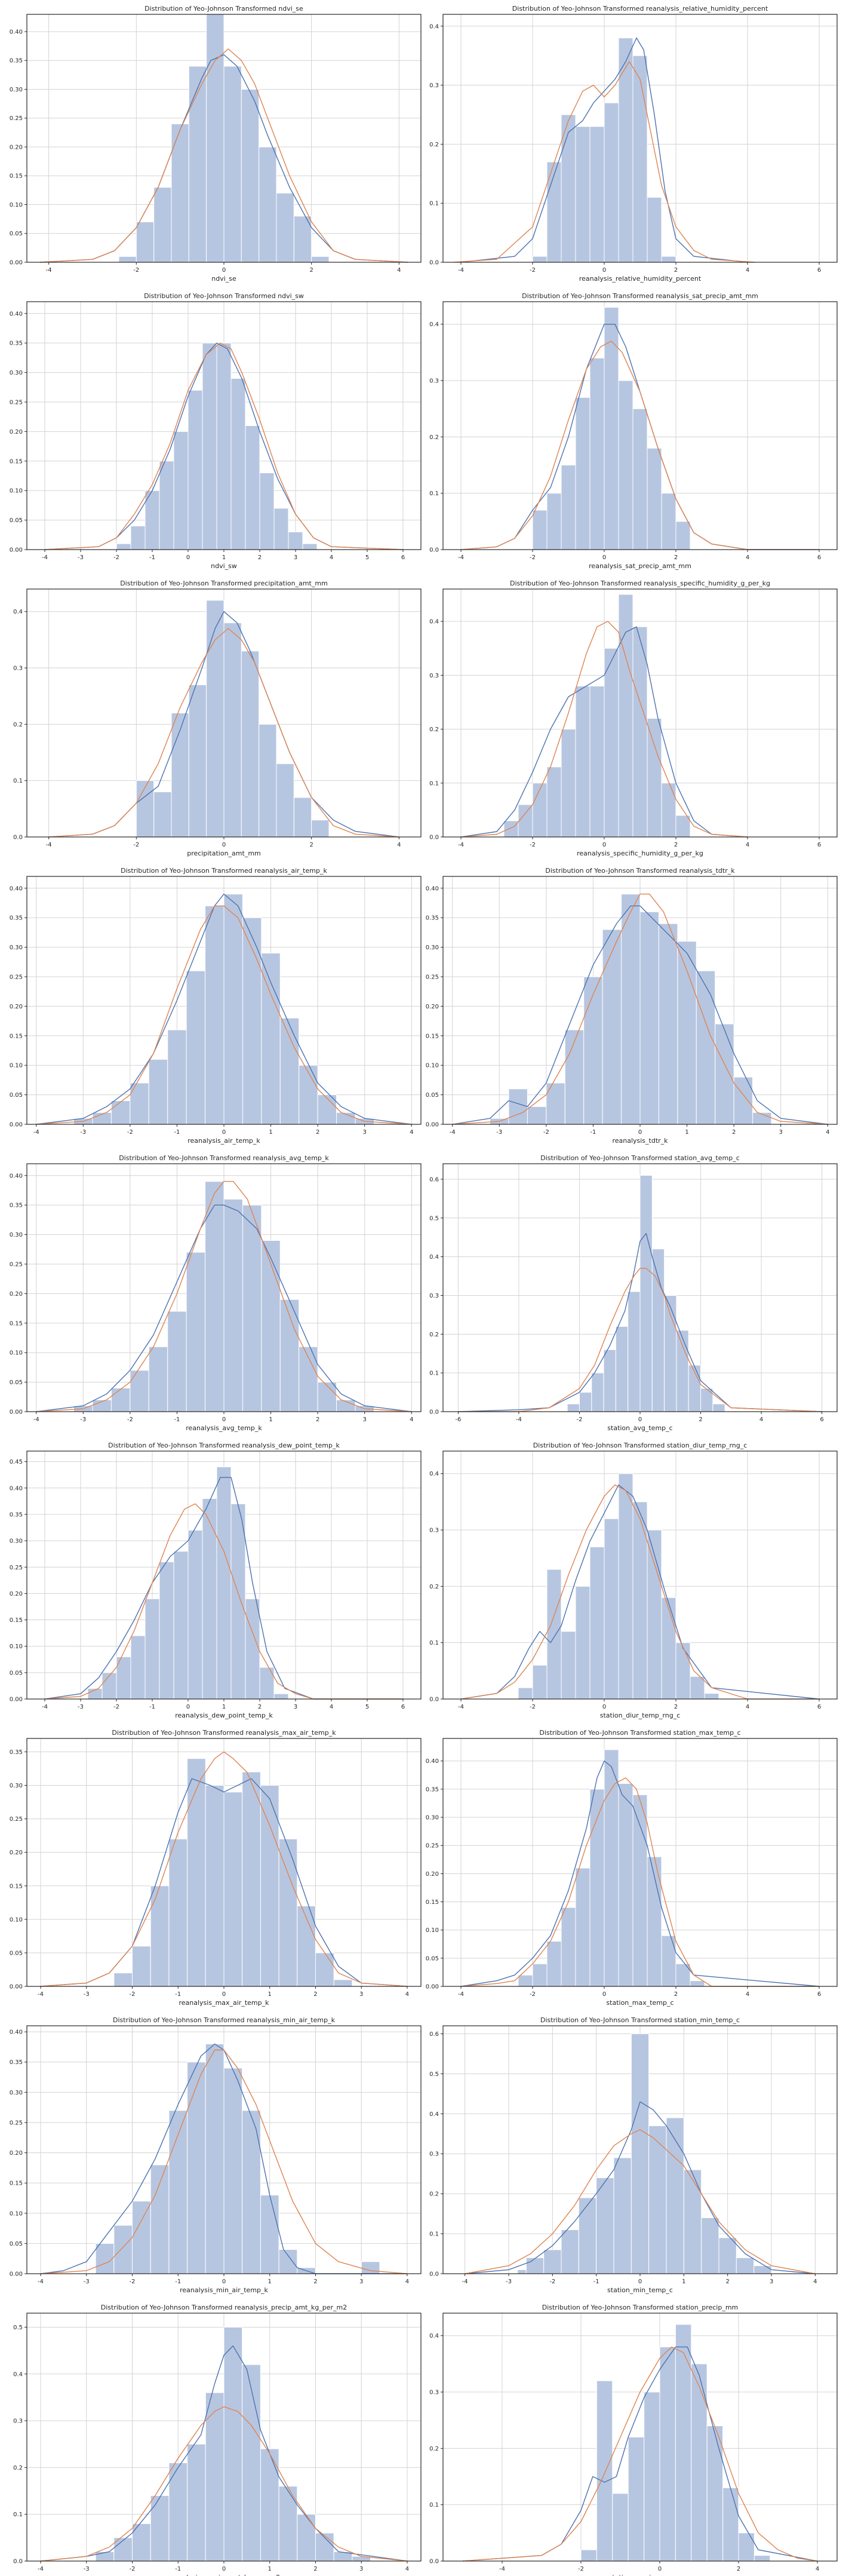 Image resolution: width=855 pixels, height=2576 pixels. I want to click on y-tick-label: 0.0, so click(434, 1412).